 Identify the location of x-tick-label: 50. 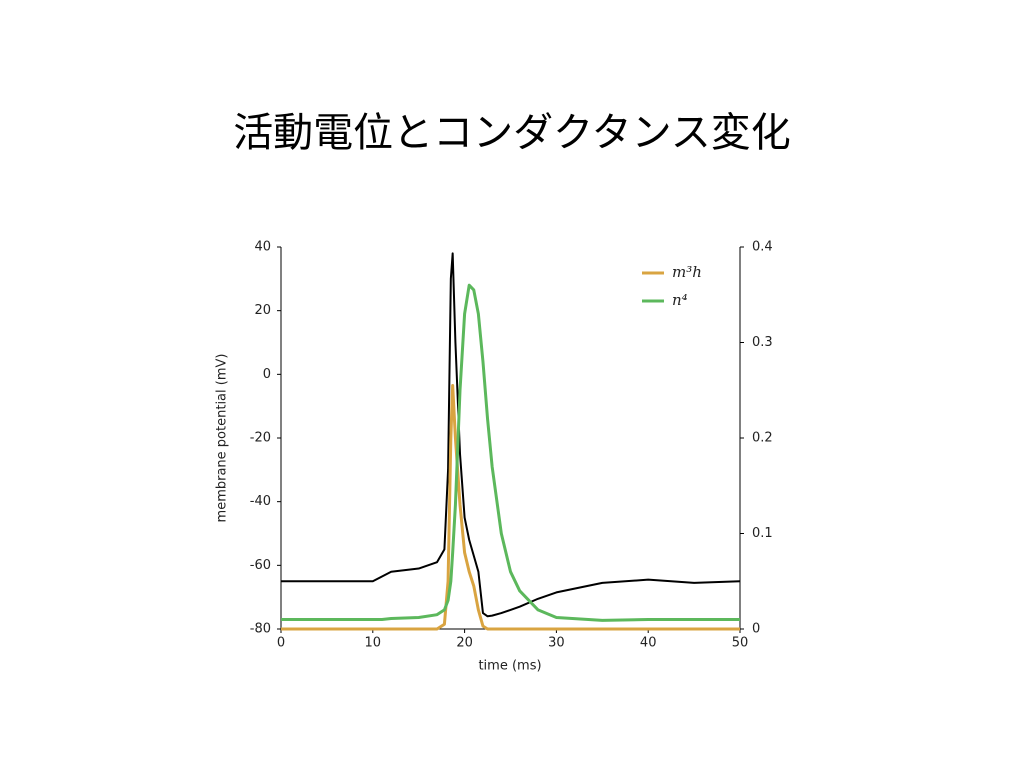
(740, 643).